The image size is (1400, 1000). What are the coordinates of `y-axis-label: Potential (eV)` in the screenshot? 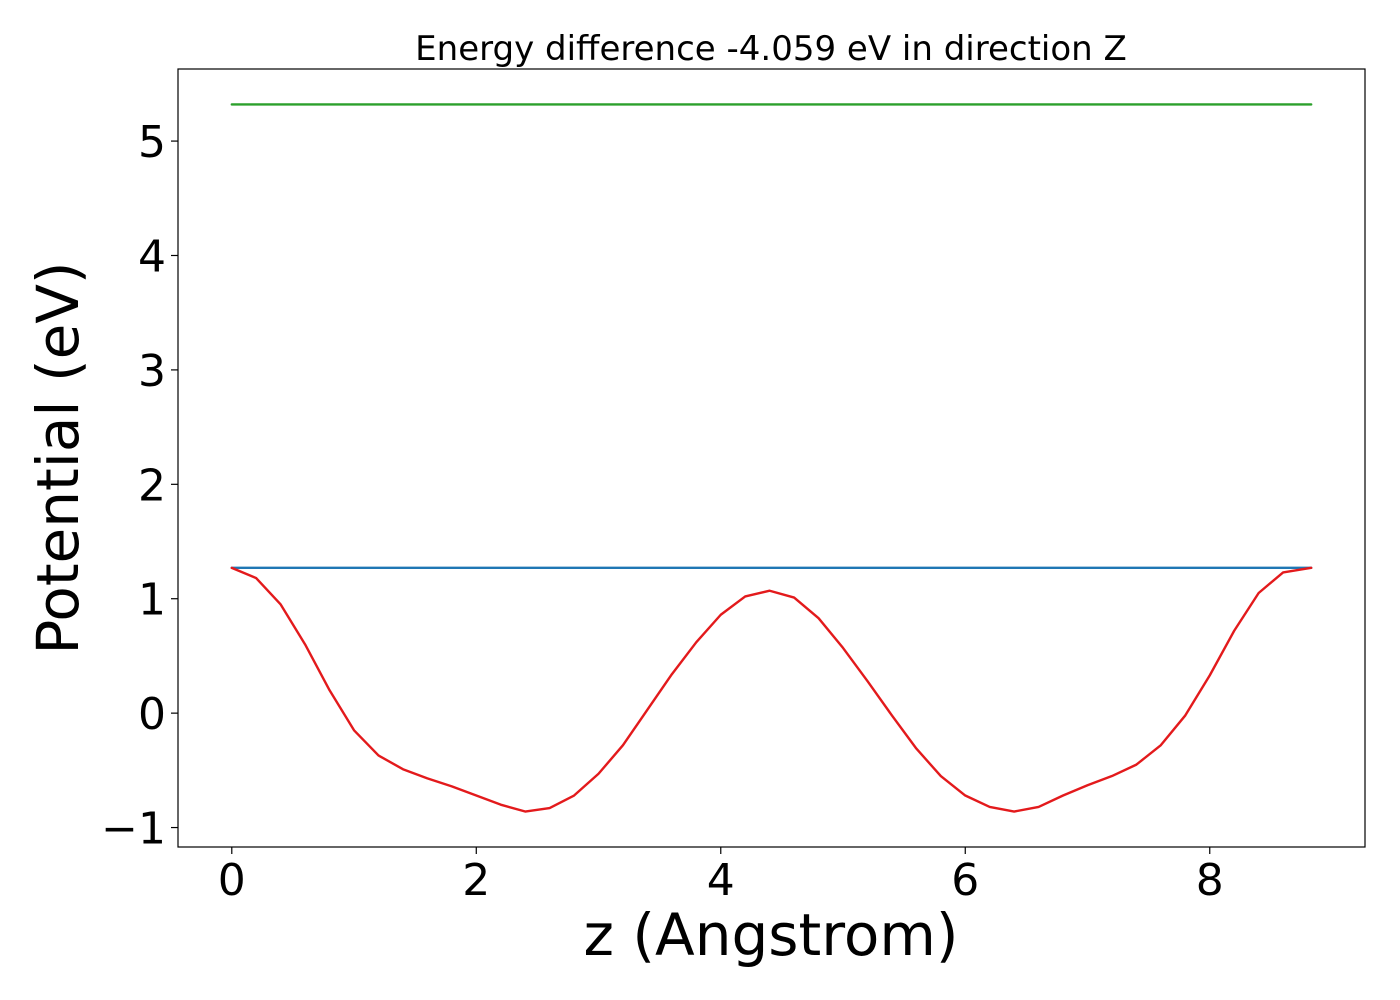 It's located at (58, 457).